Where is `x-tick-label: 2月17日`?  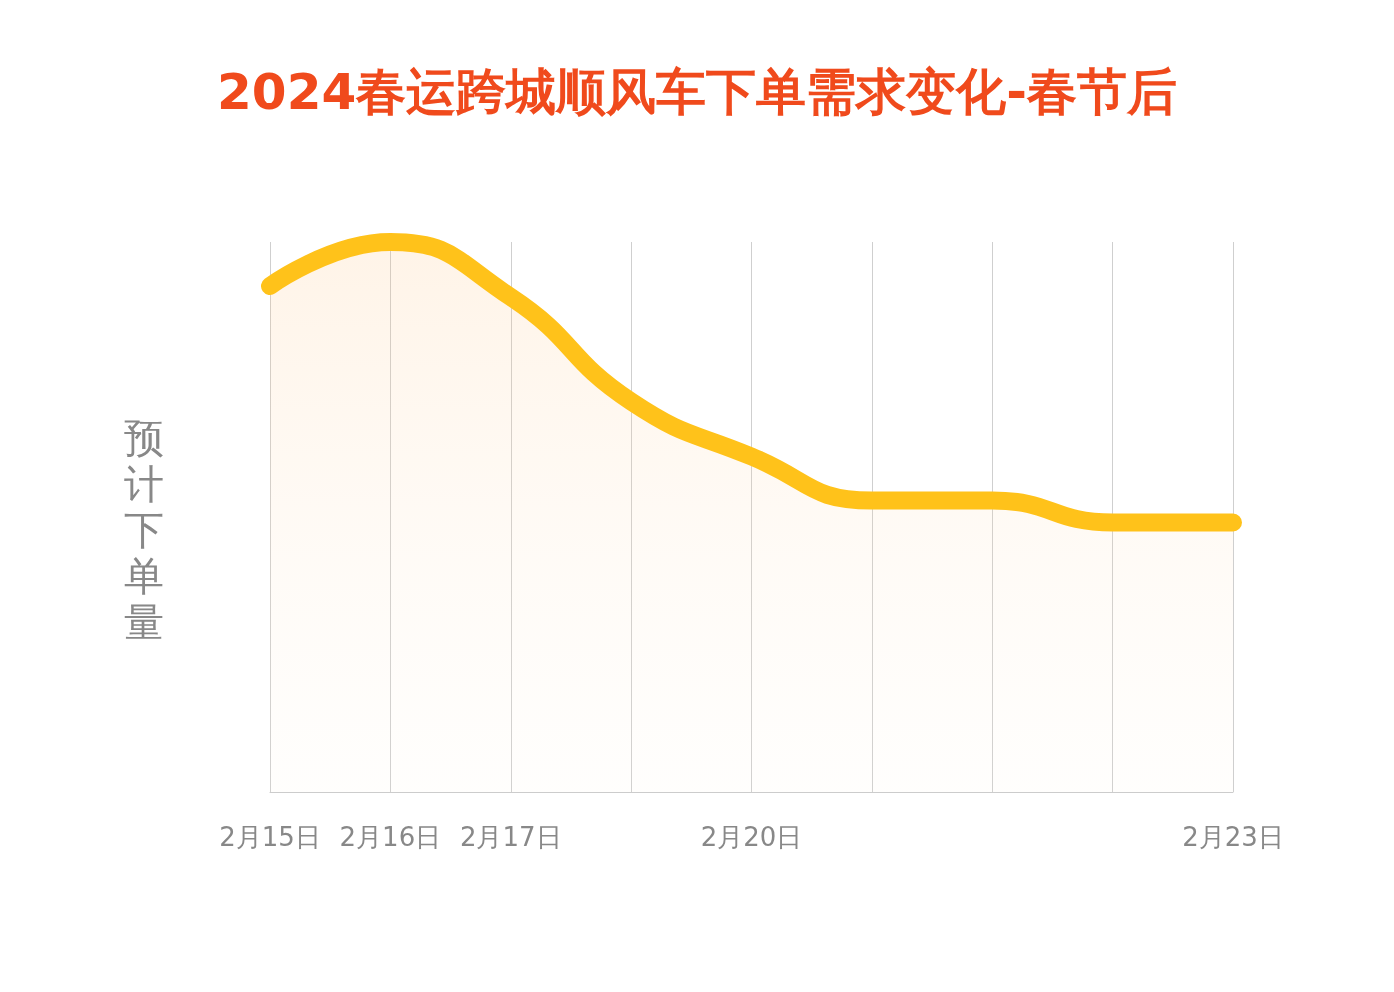 x-tick-label: 2月17日 is located at coordinates (510, 837).